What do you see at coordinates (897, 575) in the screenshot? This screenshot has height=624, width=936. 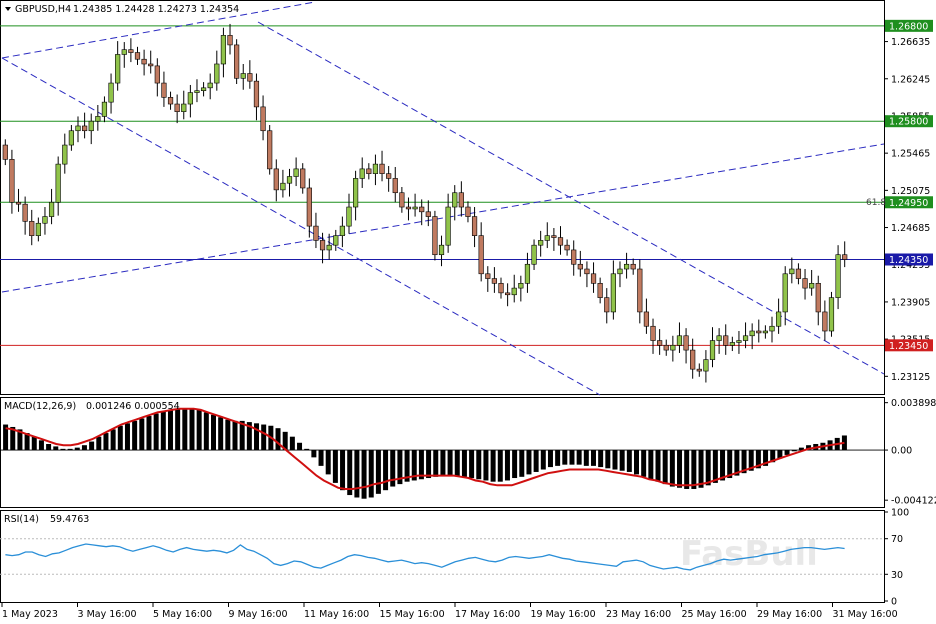 I see `rsi-tick-label: 30` at bounding box center [897, 575].